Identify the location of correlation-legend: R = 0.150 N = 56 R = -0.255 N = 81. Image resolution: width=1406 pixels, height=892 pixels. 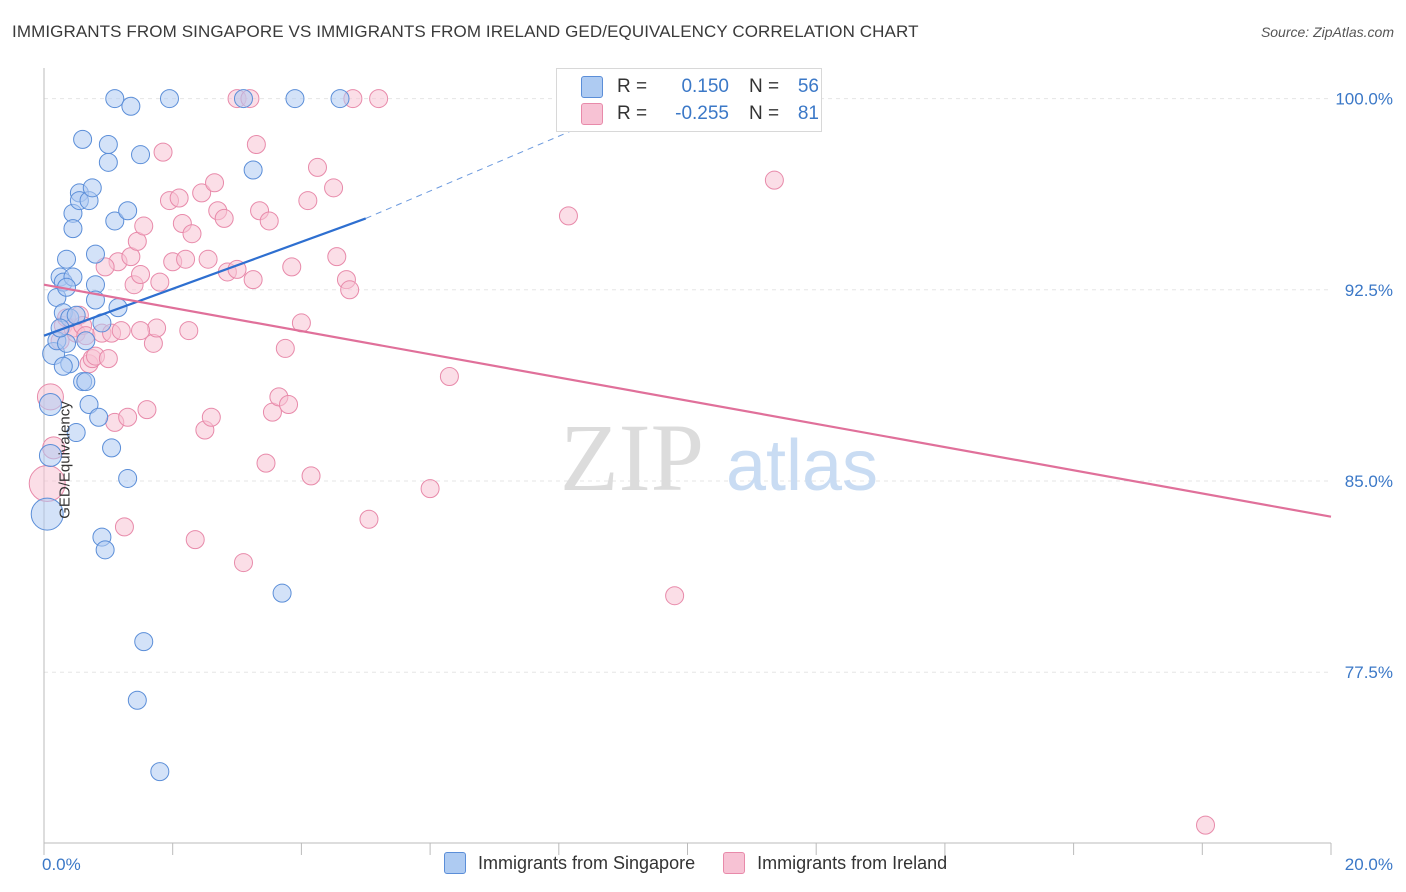
(689, 100).